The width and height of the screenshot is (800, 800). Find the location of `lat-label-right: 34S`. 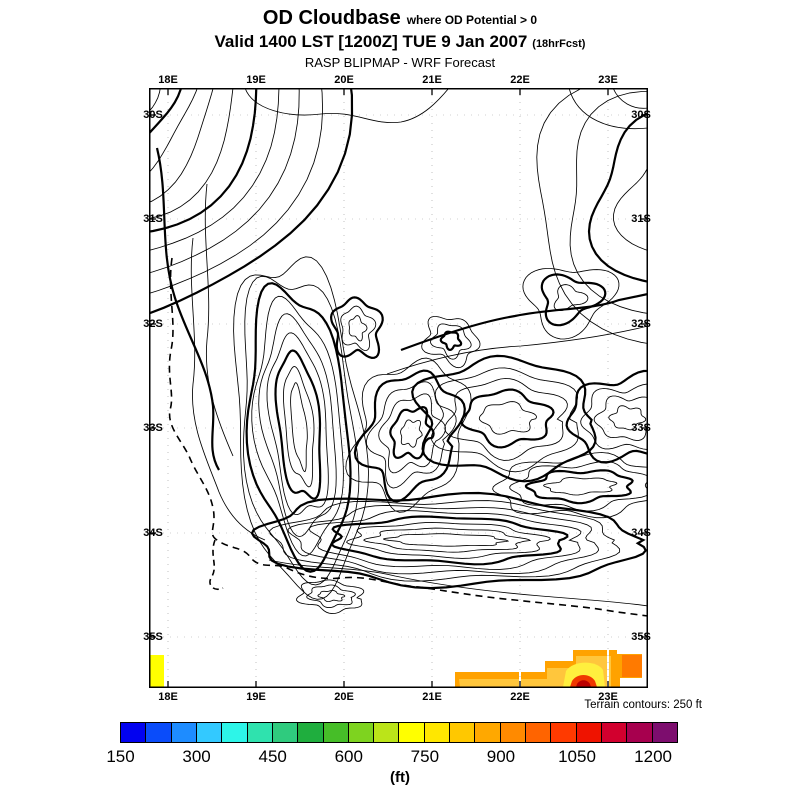

lat-label-right: 34S is located at coordinates (641, 533).